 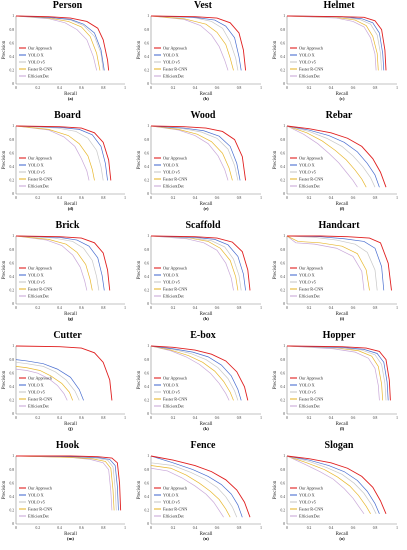 I want to click on panel-title: Vest, so click(x=203, y=5).